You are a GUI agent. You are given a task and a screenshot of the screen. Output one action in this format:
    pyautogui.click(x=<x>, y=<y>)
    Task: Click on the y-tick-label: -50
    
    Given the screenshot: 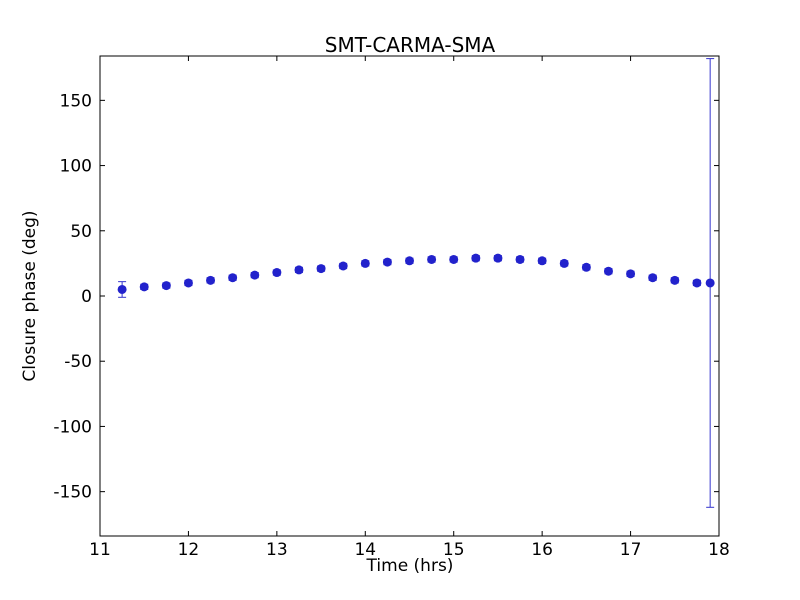 What is the action you would take?
    pyautogui.click(x=78, y=362)
    